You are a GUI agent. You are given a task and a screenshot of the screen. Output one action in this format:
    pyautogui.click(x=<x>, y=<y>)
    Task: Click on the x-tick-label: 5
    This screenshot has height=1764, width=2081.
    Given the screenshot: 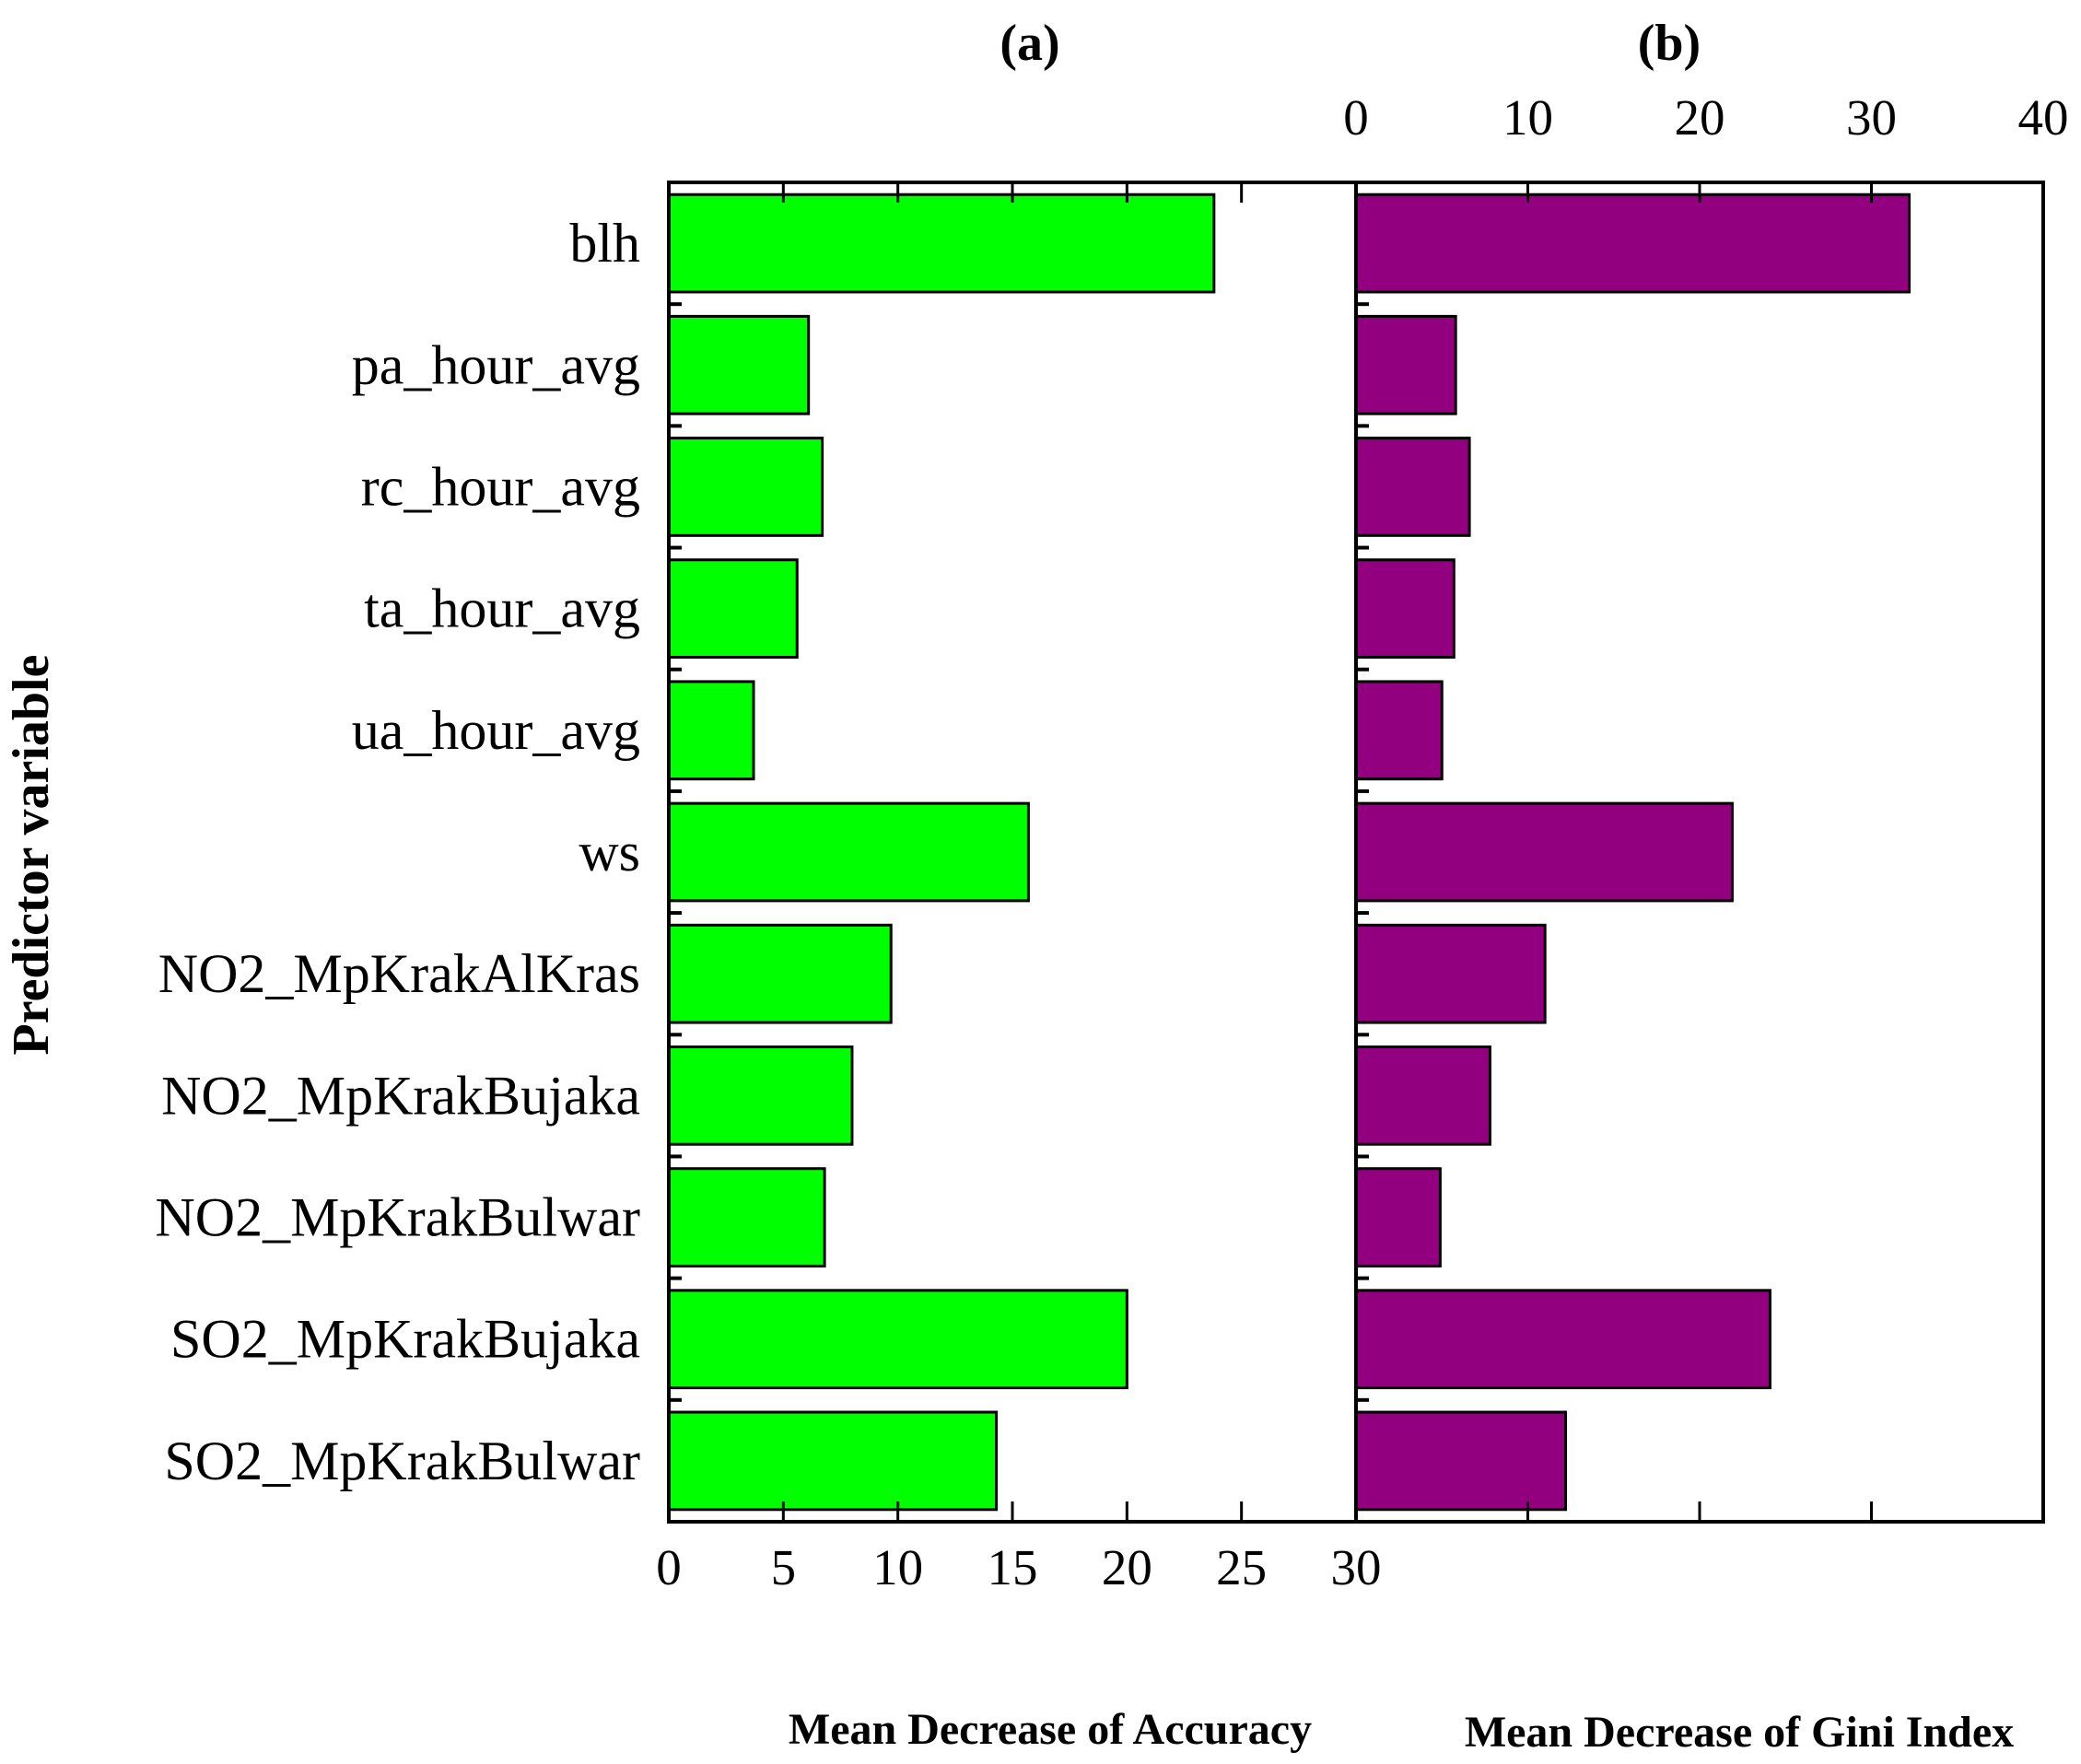 What is the action you would take?
    pyautogui.click(x=784, y=1567)
    